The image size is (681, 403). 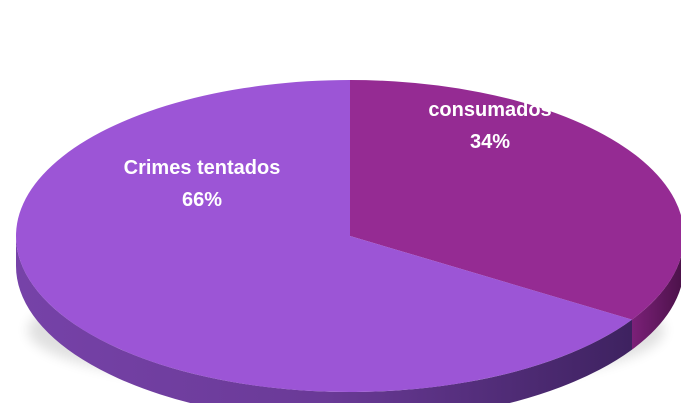 What do you see at coordinates (490, 142) in the screenshot?
I see `slice-percent-label-0: 34%` at bounding box center [490, 142].